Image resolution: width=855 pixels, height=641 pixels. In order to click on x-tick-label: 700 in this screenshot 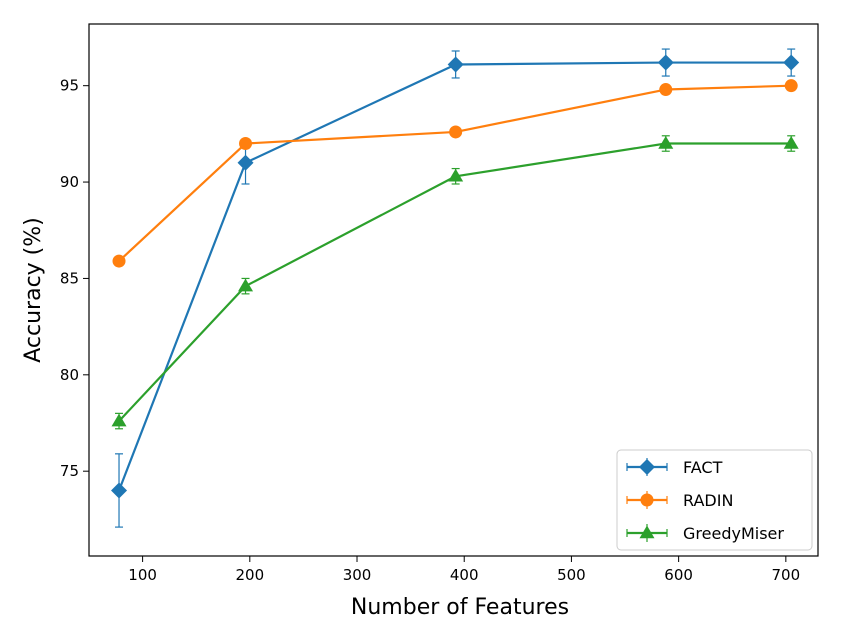, I will do `click(786, 575)`.